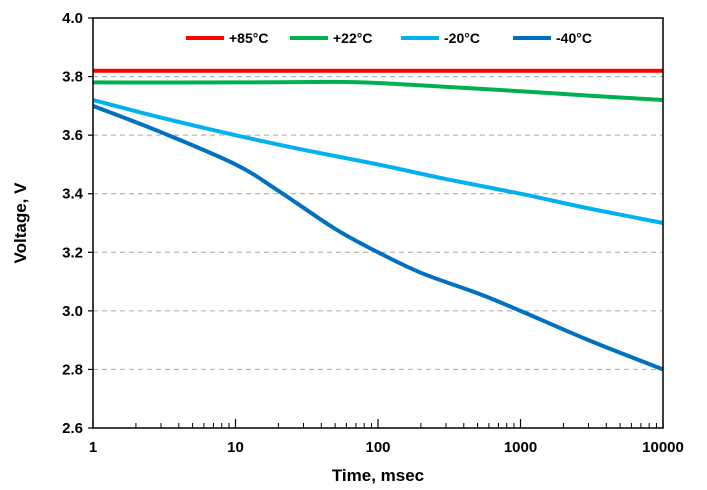 The width and height of the screenshot is (707, 490). What do you see at coordinates (72, 252) in the screenshot?
I see `y-tick-label: 3.2` at bounding box center [72, 252].